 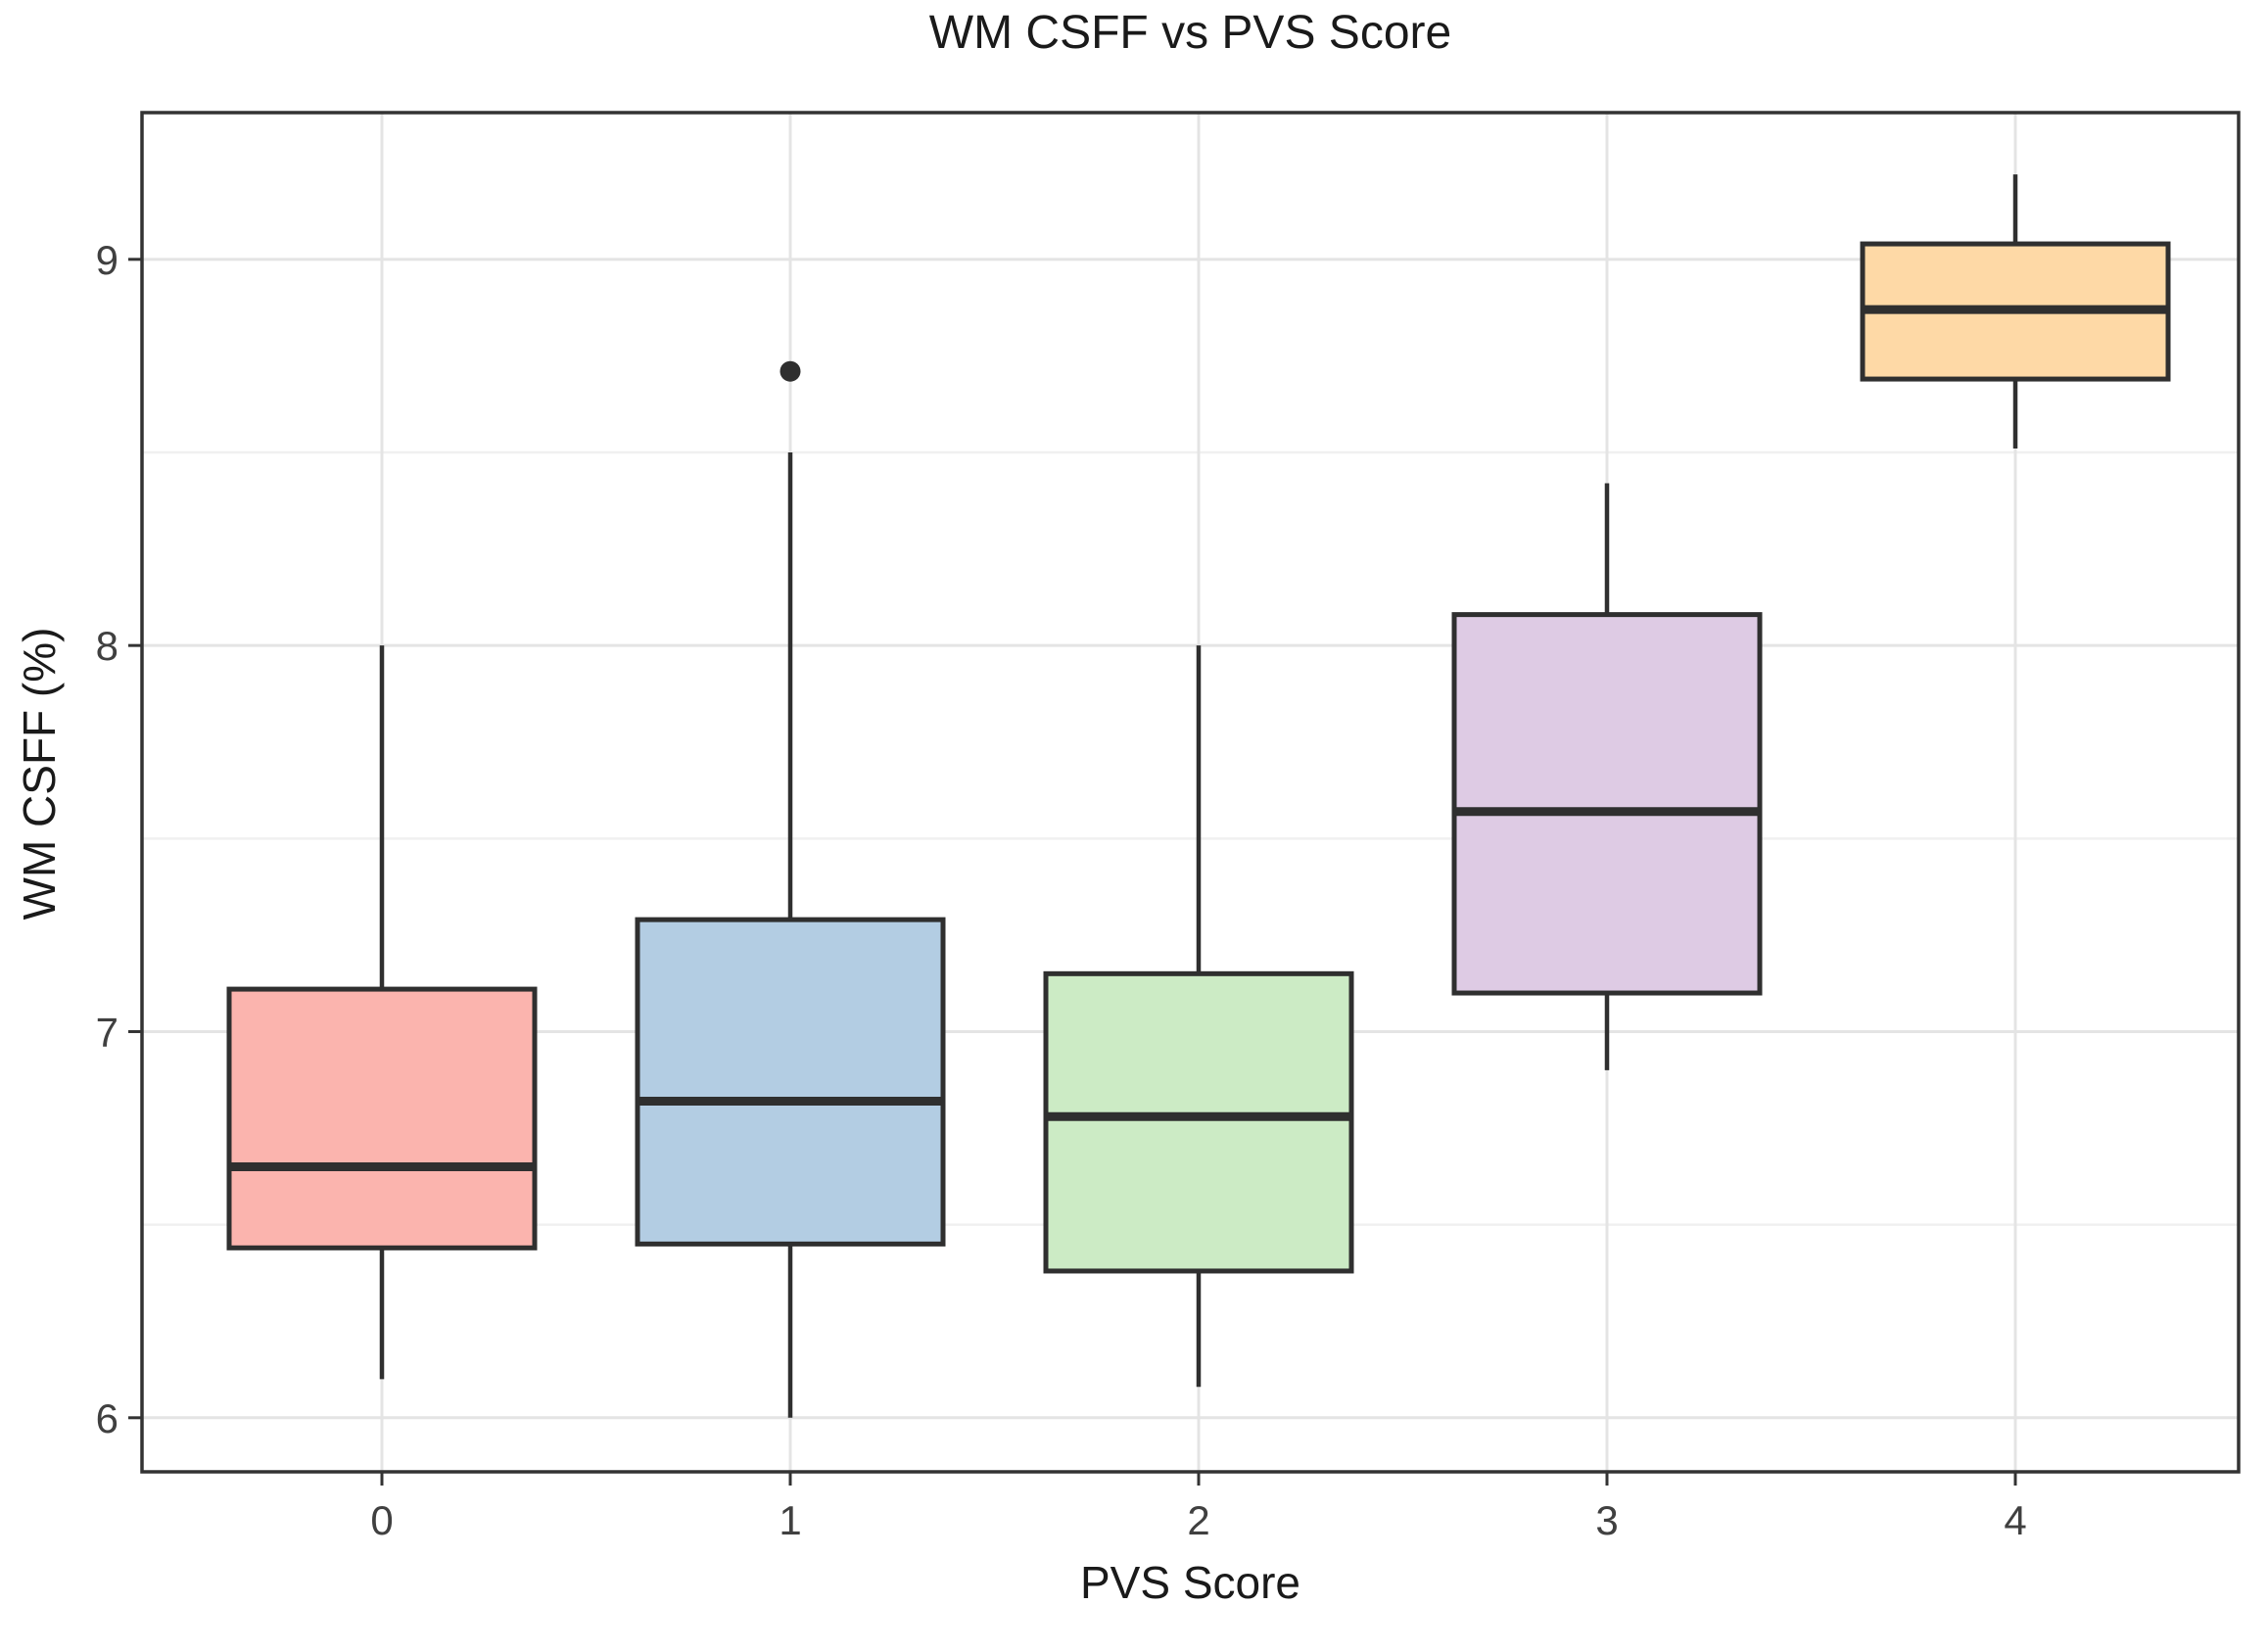 I want to click on x-tick-label: 2, so click(x=1198, y=1520).